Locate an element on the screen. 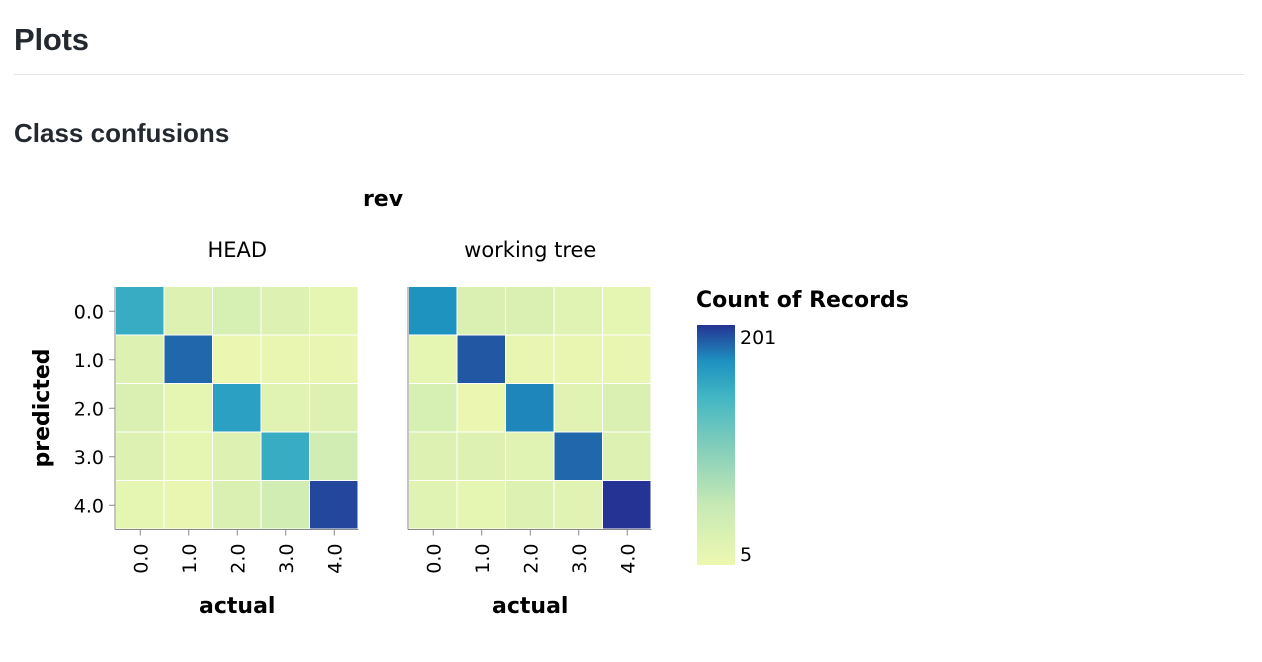 Image resolution: width=1262 pixels, height=662 pixels. title-divider is located at coordinates (629, 74).